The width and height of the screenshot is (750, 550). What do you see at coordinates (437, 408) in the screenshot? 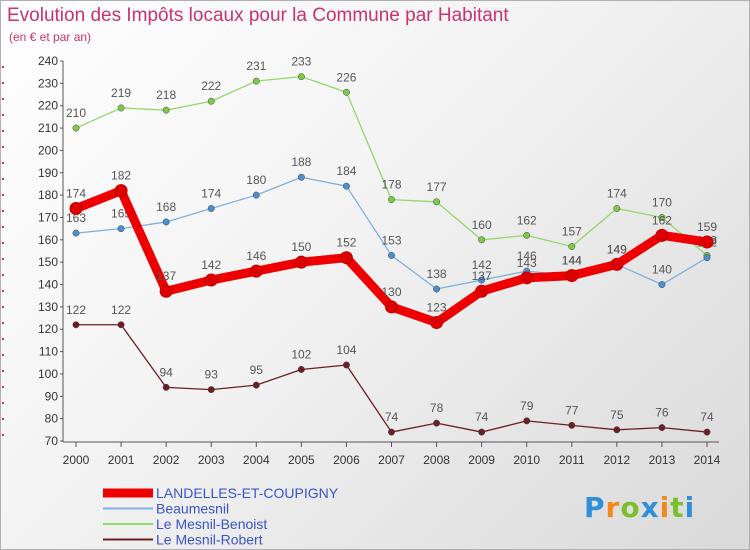
I see `data-label: 78` at bounding box center [437, 408].